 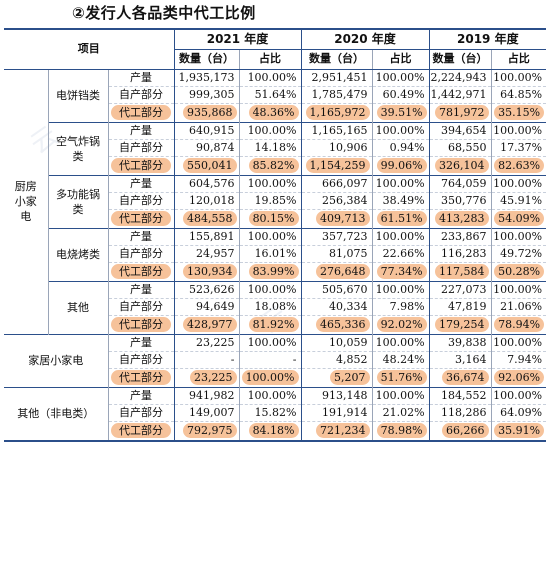 I want to click on year-header-2019: 2019 年度, so click(x=487, y=39).